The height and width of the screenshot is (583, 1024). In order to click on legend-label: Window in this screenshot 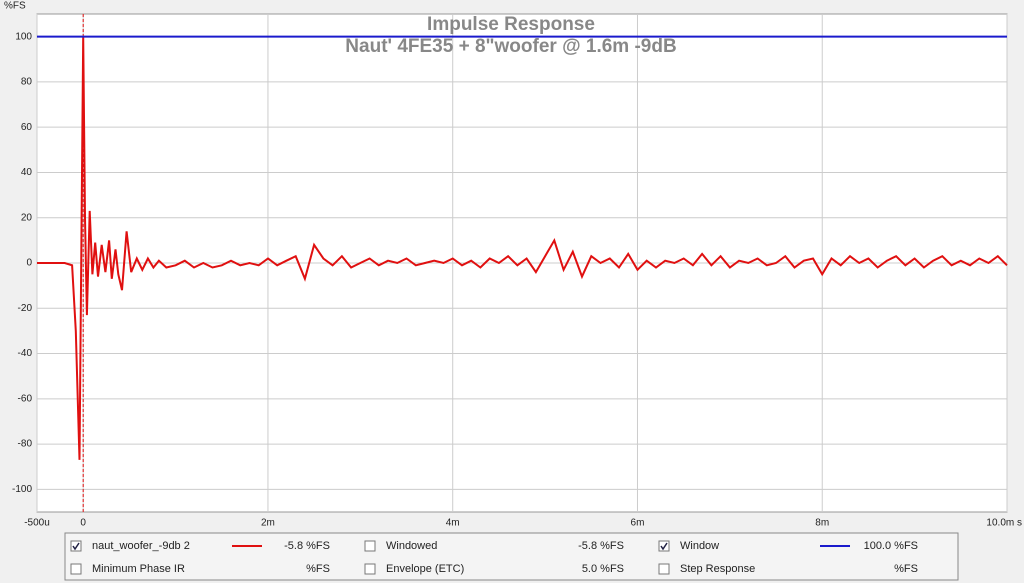, I will do `click(699, 546)`.